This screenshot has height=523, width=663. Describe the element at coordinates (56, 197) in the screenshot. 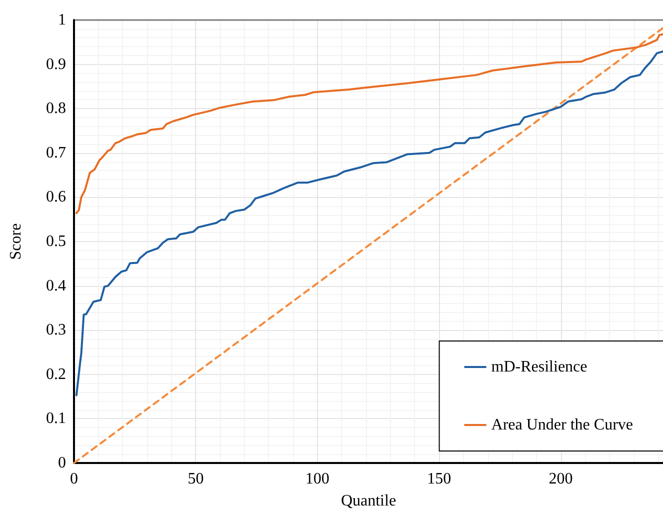

I see `y-tick-label: 0.6` at that location.